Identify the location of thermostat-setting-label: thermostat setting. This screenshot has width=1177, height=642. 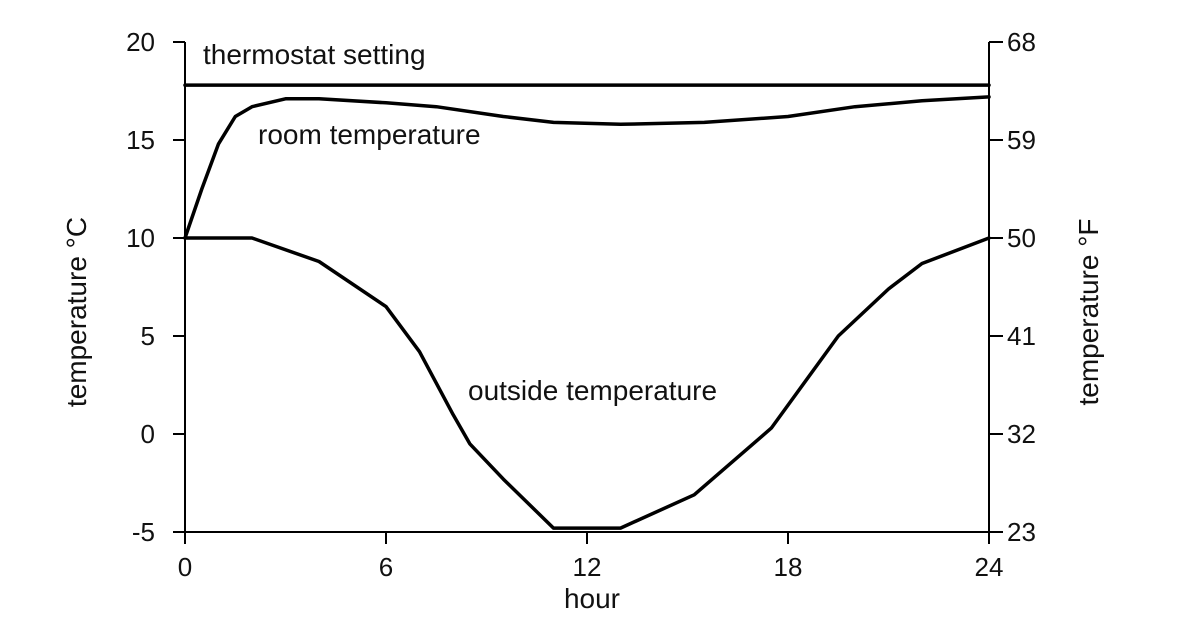
(314, 54).